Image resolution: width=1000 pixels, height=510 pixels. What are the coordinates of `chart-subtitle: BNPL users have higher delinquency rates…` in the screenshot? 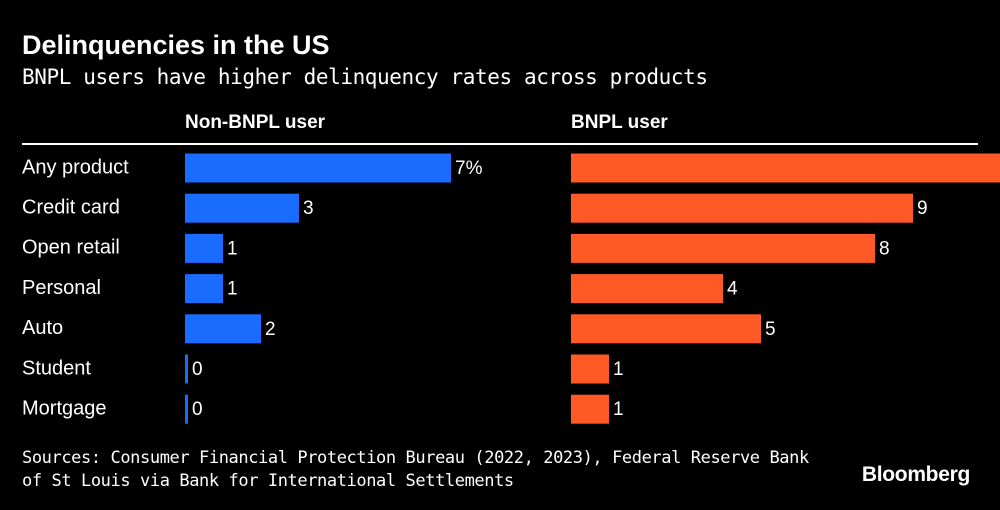 It's located at (365, 77).